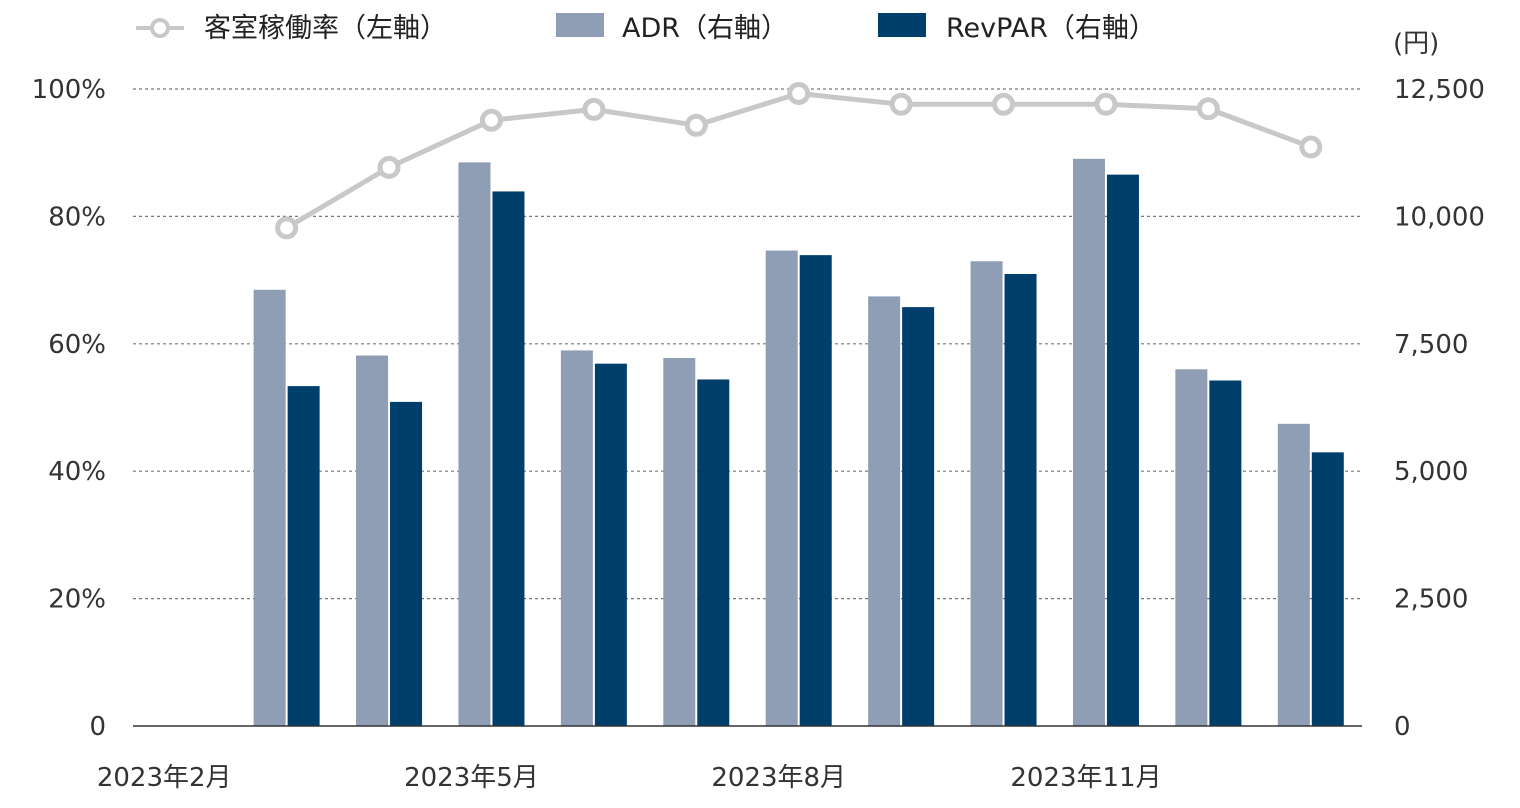  What do you see at coordinates (77, 345) in the screenshot?
I see `left-axis-tick-label: 60%` at bounding box center [77, 345].